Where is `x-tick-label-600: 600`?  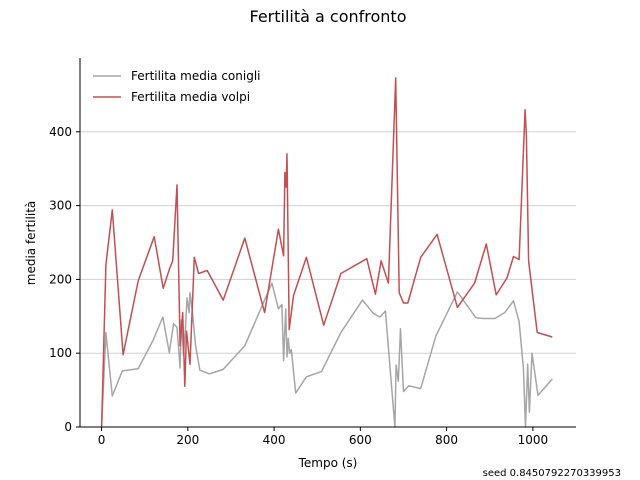 x-tick-label-600: 600 is located at coordinates (360, 440).